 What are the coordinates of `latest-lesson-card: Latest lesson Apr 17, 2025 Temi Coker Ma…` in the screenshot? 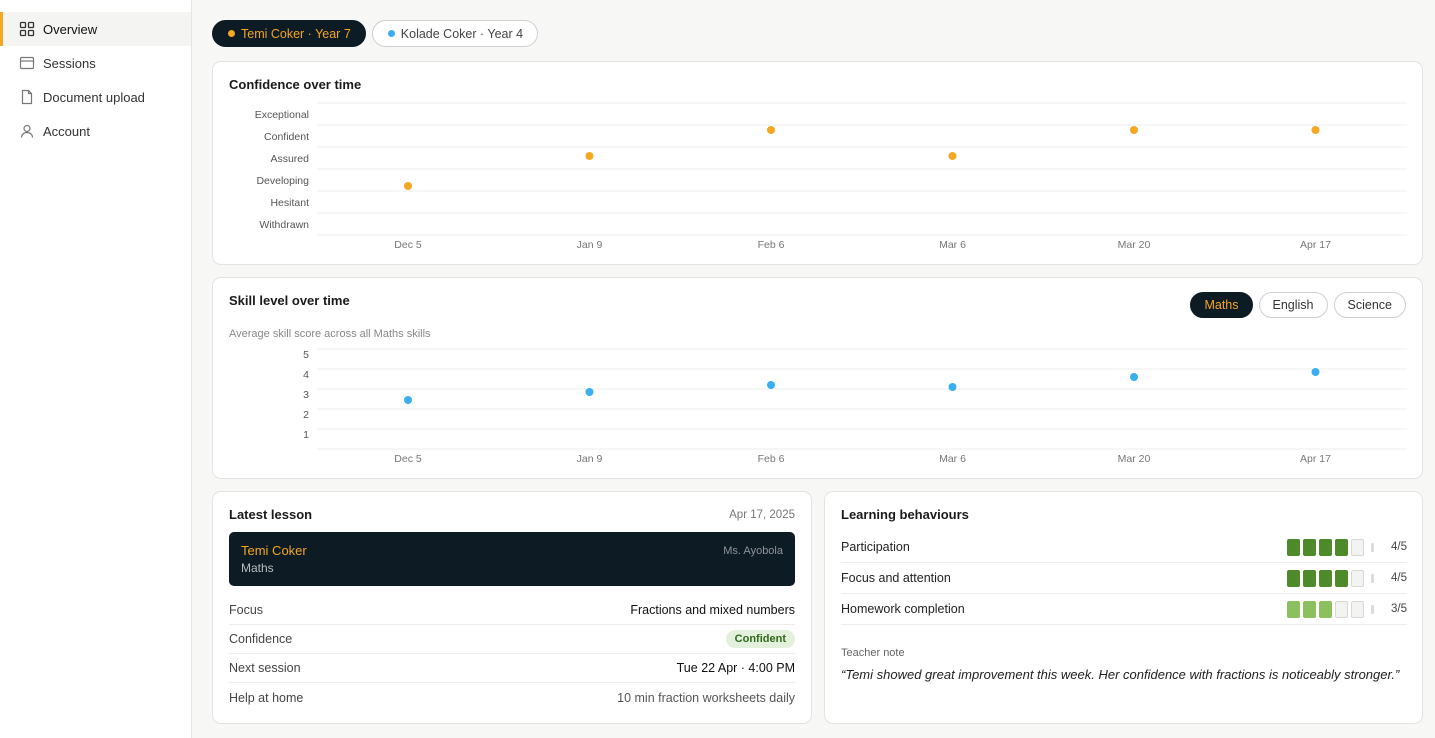 It's located at (512, 607).